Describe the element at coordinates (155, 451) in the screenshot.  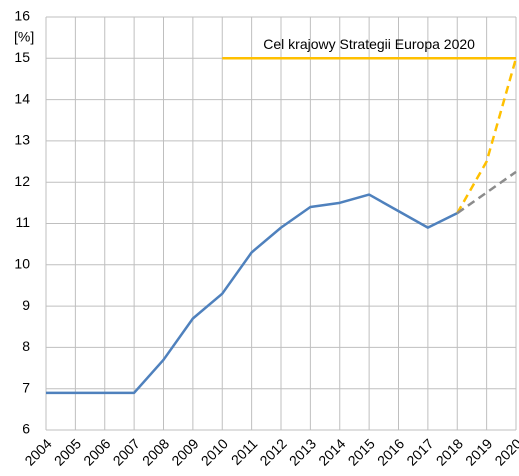
I see `x-tick-label: 2008` at that location.